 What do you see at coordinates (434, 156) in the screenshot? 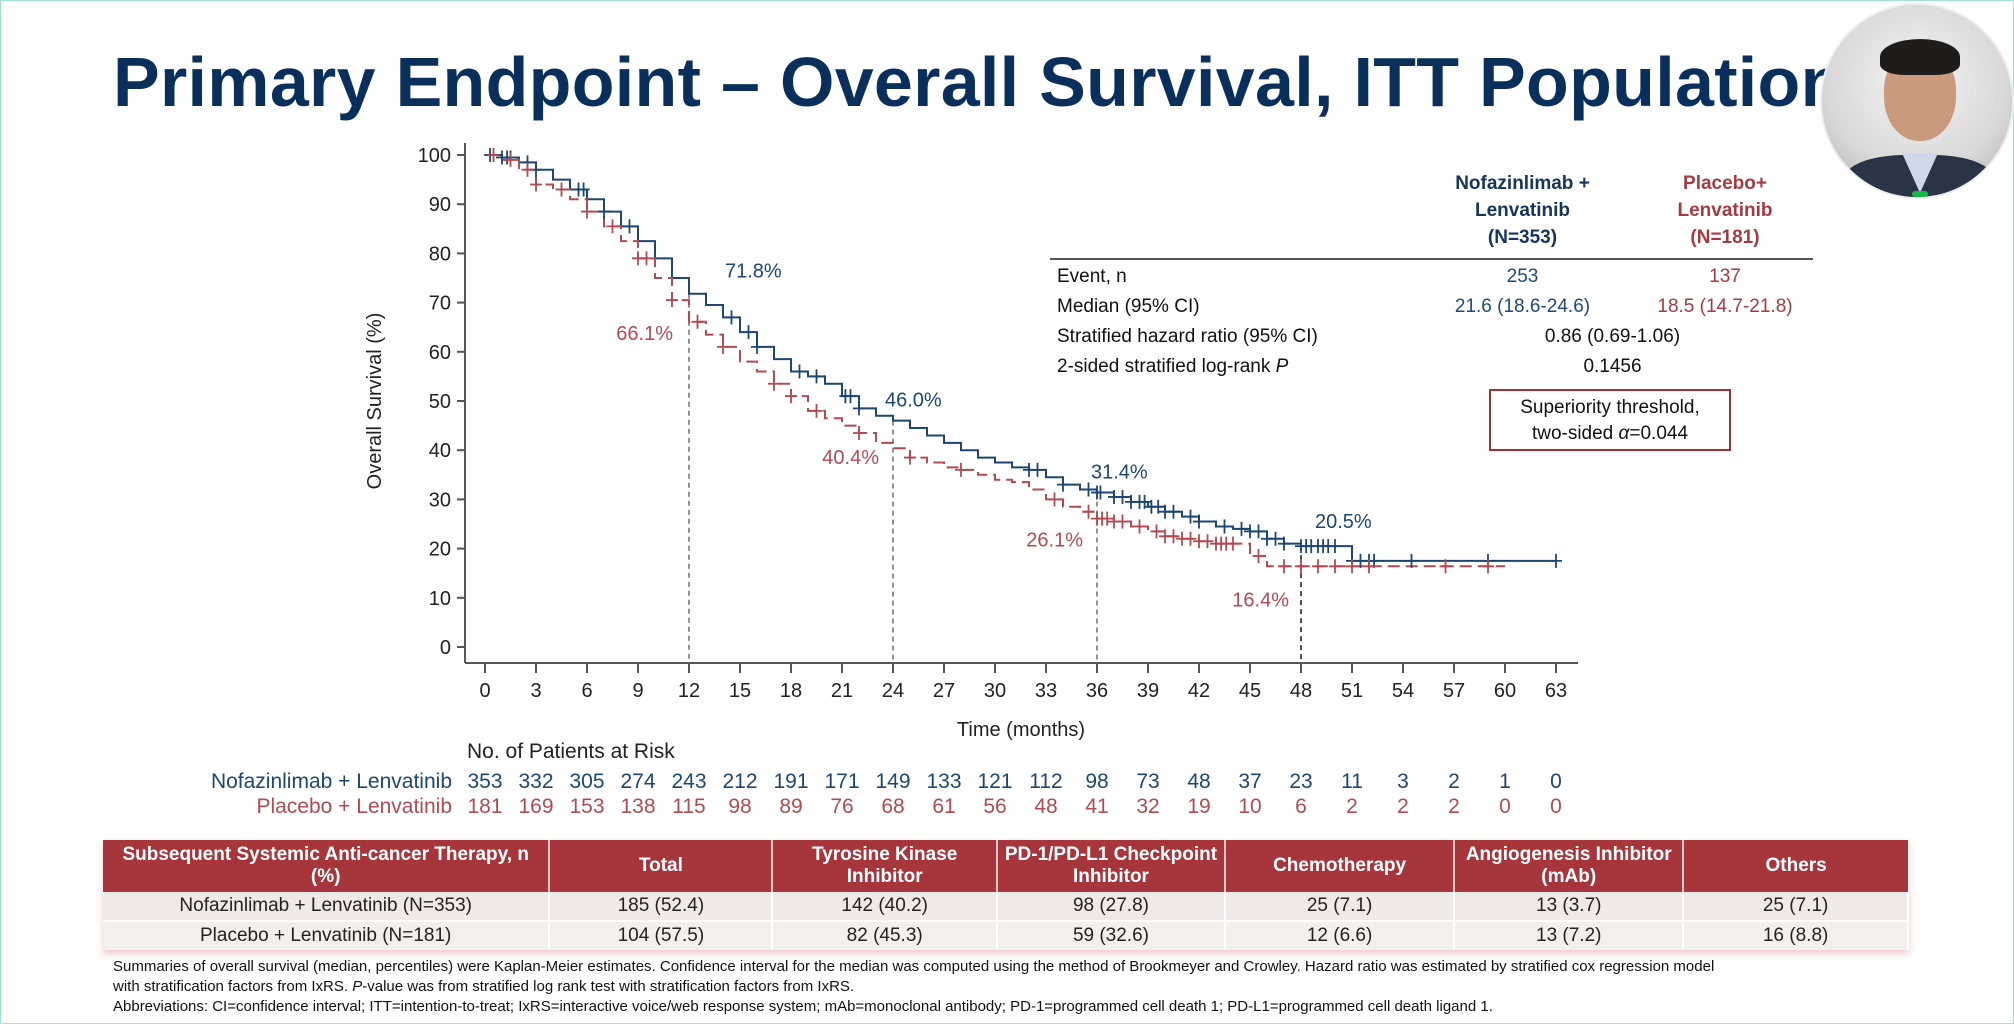
I see `y-tick-label: 100` at bounding box center [434, 156].